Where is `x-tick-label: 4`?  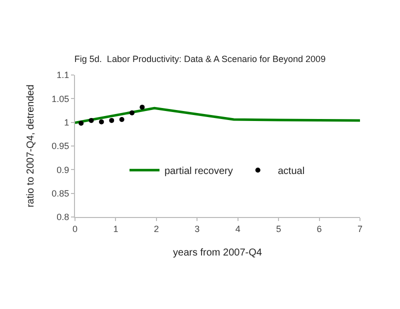
x-tick-label: 4 is located at coordinates (237, 229).